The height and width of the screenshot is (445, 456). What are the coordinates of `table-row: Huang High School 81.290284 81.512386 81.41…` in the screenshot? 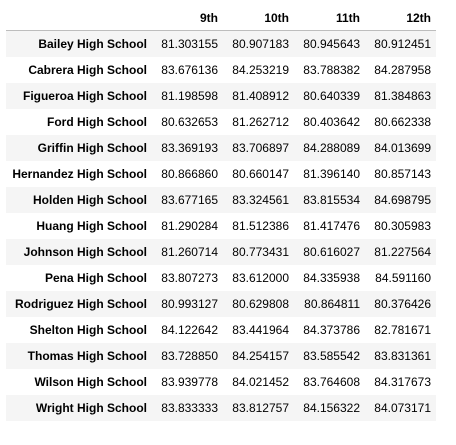 It's located at (221, 226).